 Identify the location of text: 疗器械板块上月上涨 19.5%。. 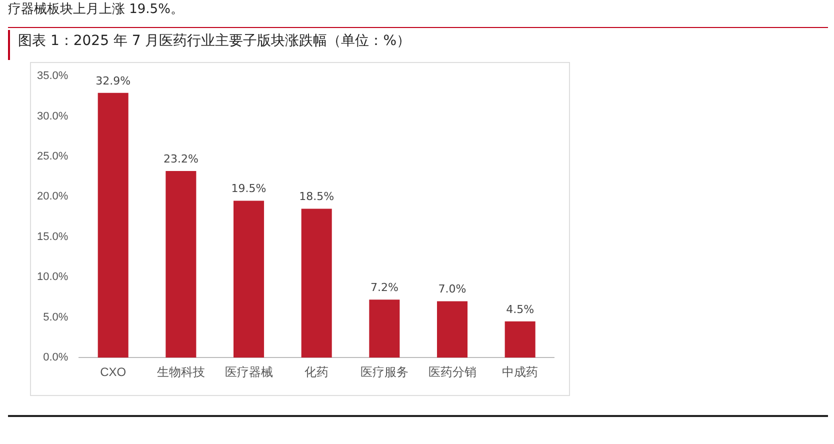
(96, 9).